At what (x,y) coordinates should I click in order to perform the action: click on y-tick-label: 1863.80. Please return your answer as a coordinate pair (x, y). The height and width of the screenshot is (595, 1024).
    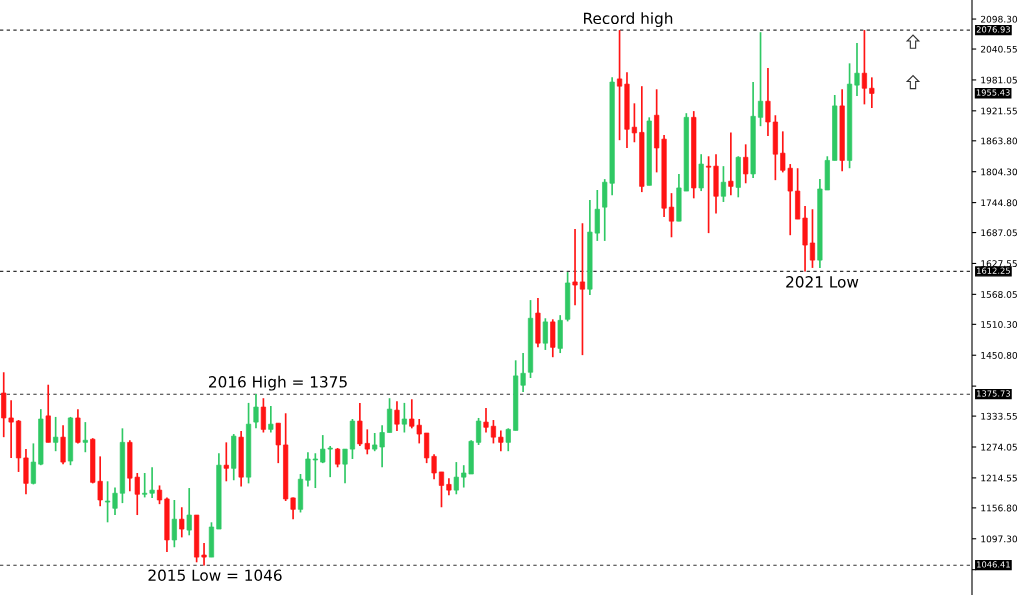
    Looking at the image, I should click on (999, 141).